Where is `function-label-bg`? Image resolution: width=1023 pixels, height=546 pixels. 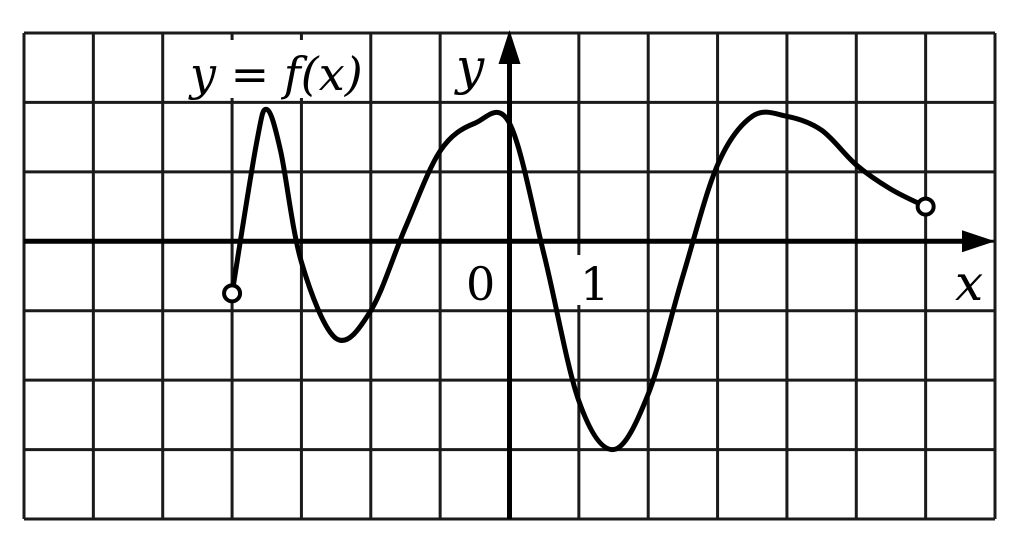 function-label-bg is located at coordinates (276, 69).